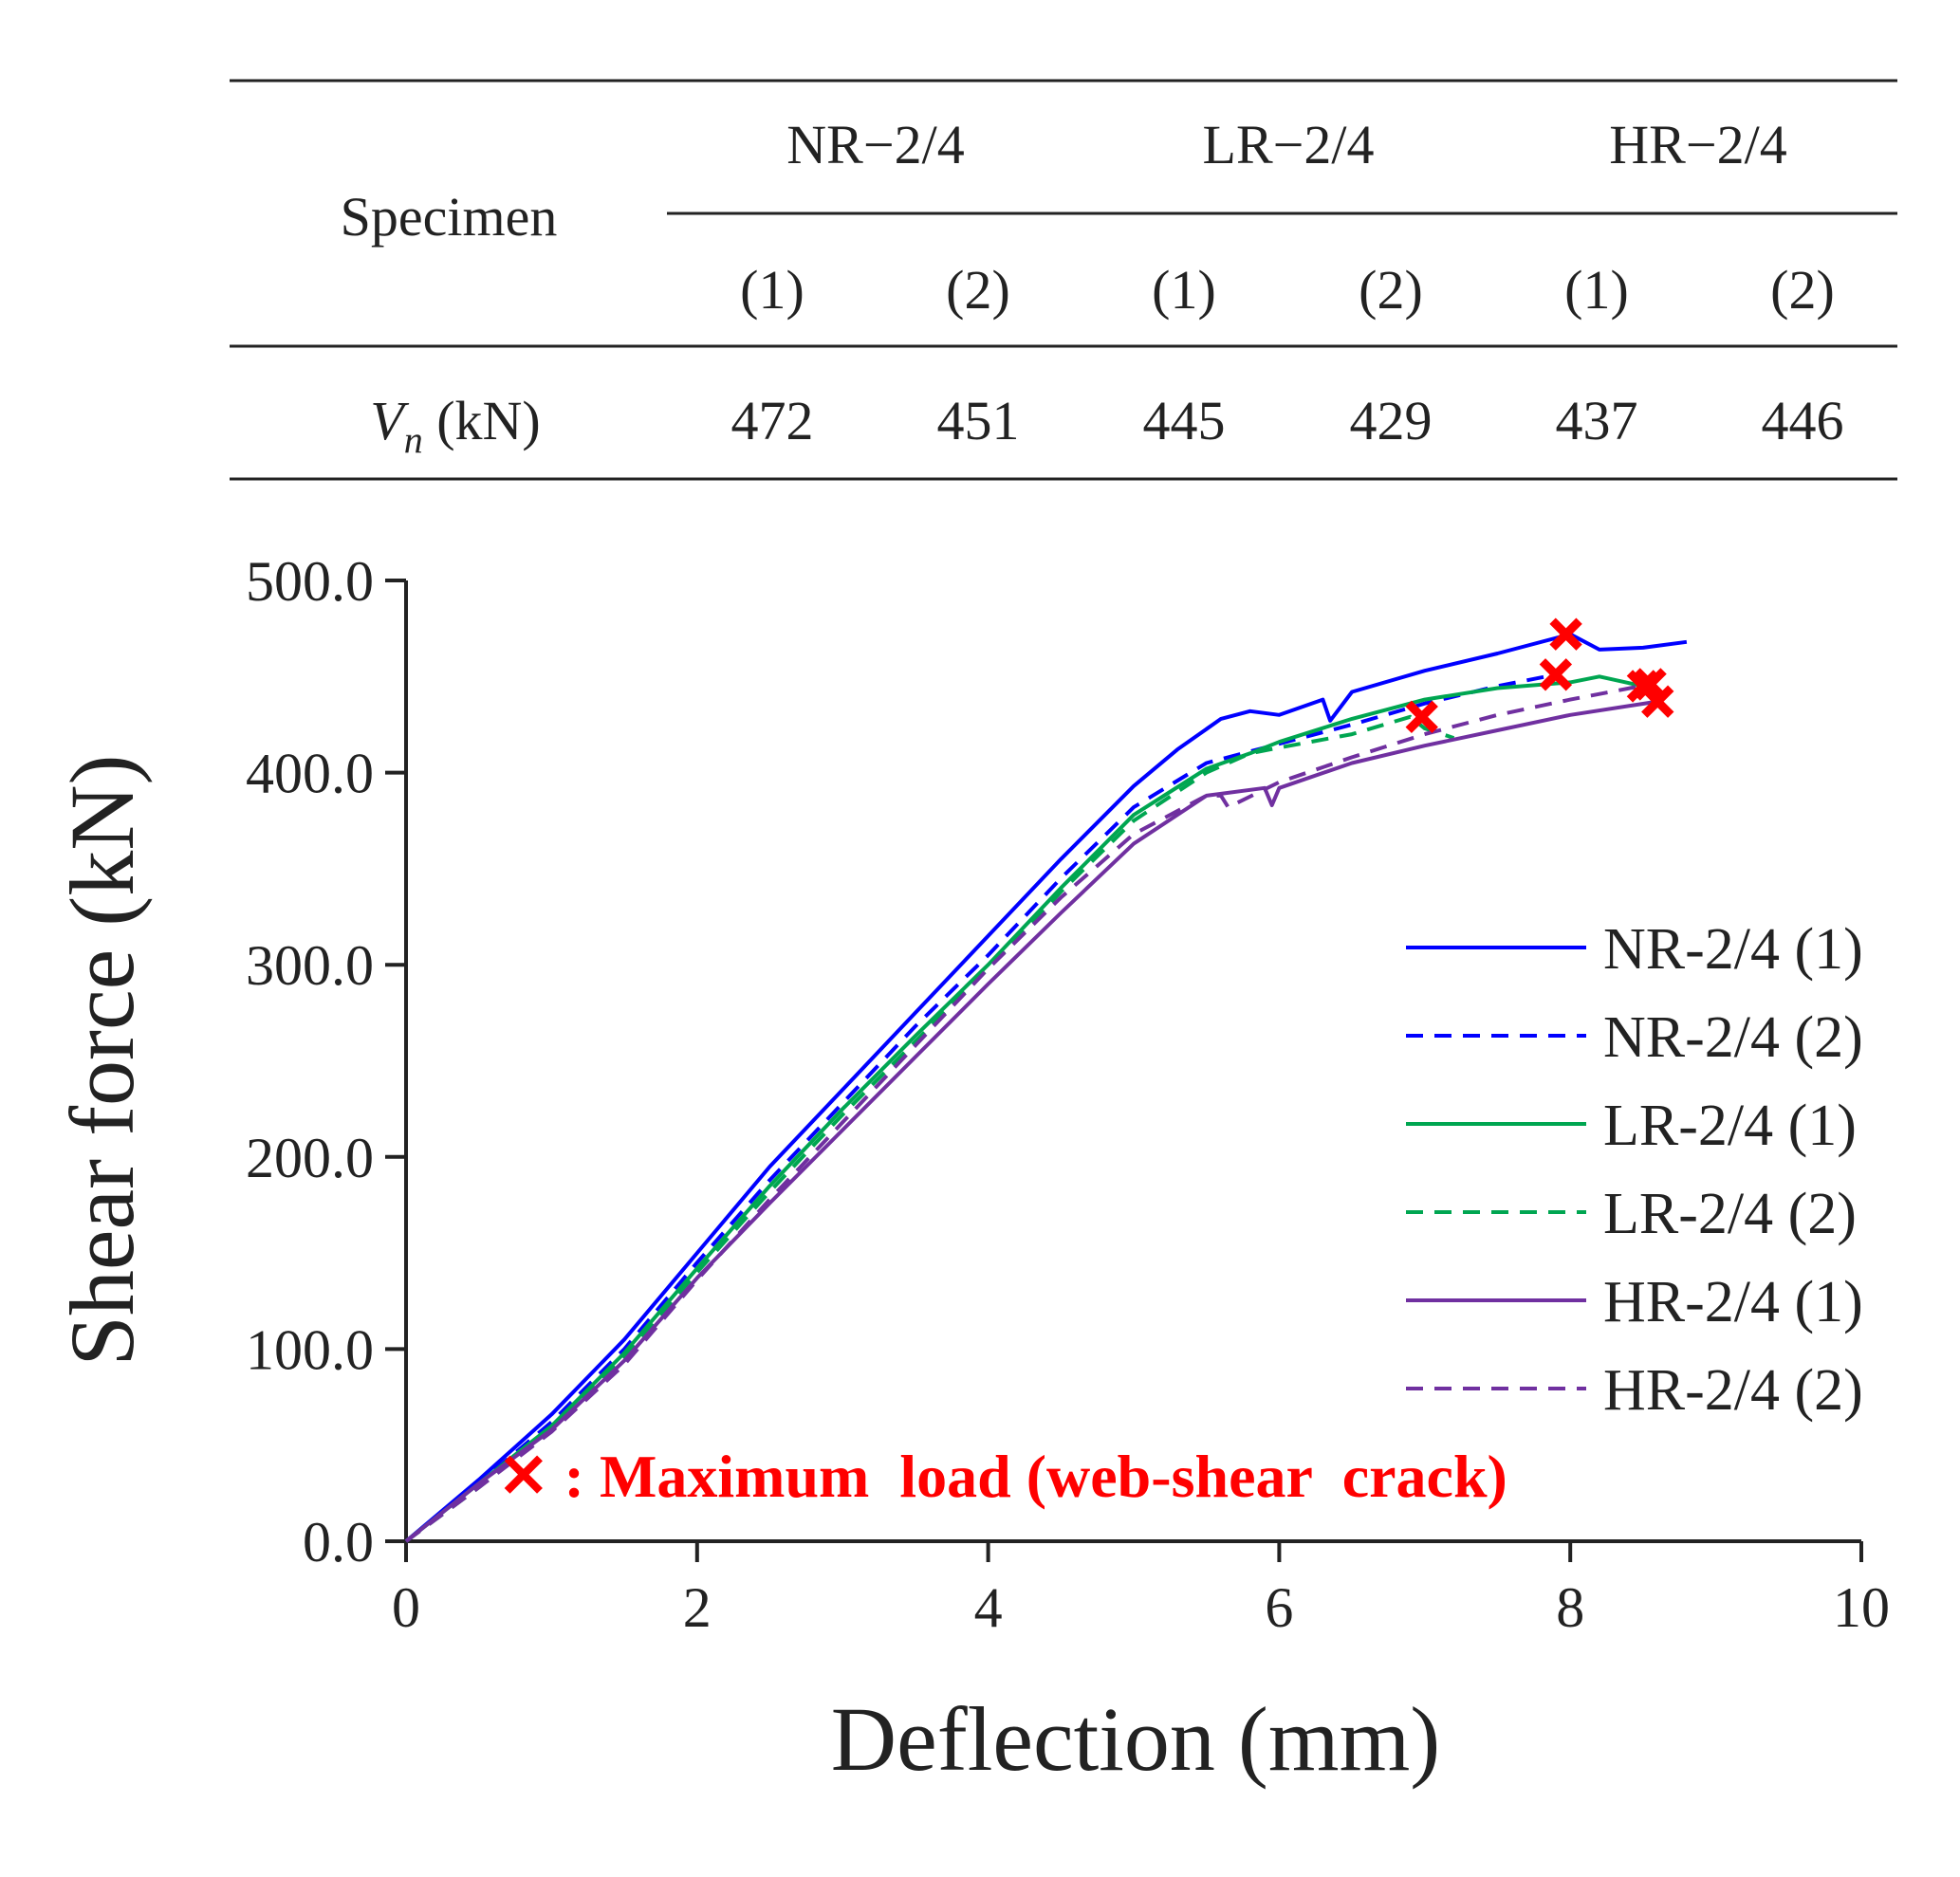  What do you see at coordinates (1289, 144) in the screenshot?
I see `table-group-header: LR−2/4` at bounding box center [1289, 144].